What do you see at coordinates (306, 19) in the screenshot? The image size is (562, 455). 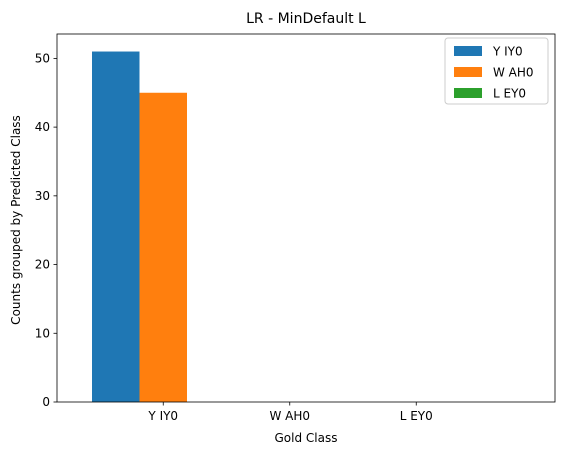 I see `chart-title: LR - MinDefault L` at bounding box center [306, 19].